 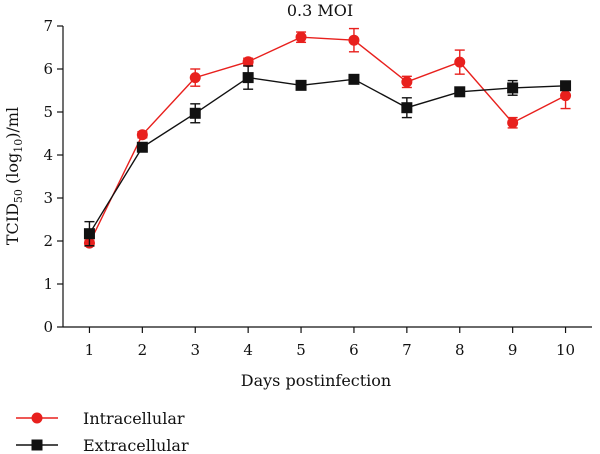 I want to click on x-tick-label: 3, so click(x=195, y=350).